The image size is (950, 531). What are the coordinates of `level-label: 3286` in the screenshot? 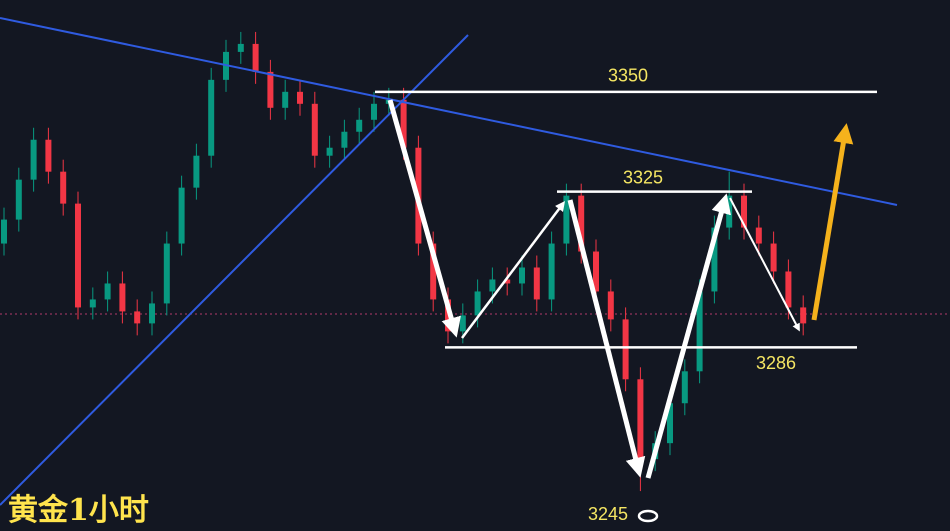 It's located at (776, 363).